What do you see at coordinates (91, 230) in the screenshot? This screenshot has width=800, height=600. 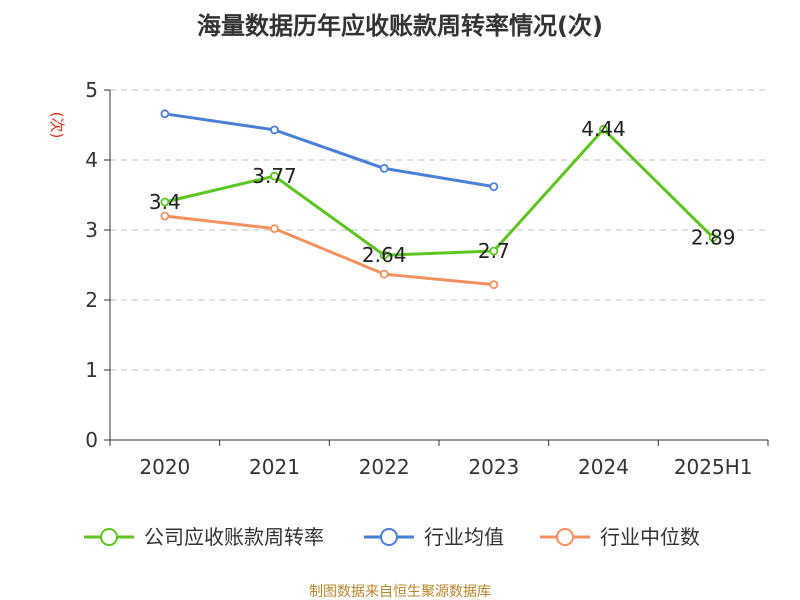 I see `y-tick-label: 3` at bounding box center [91, 230].